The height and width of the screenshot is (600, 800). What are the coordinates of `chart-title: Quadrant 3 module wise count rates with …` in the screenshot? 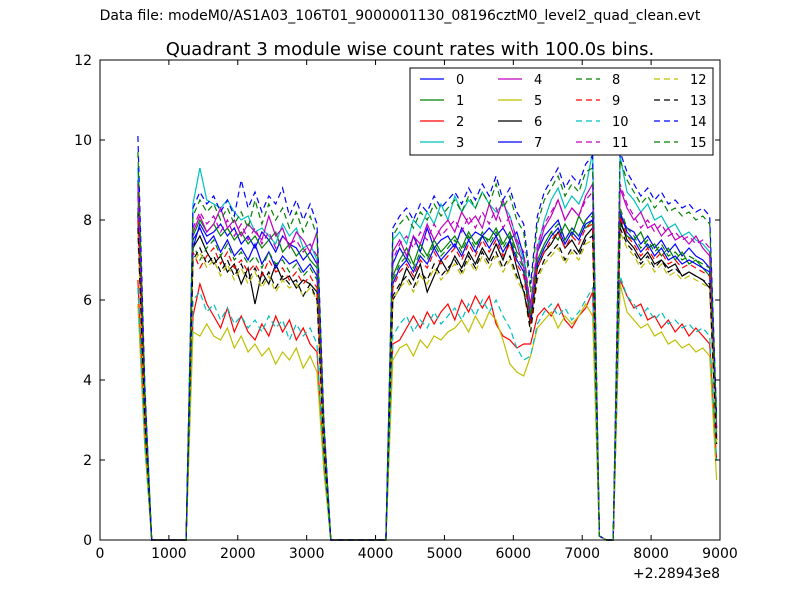 It's located at (410, 49).